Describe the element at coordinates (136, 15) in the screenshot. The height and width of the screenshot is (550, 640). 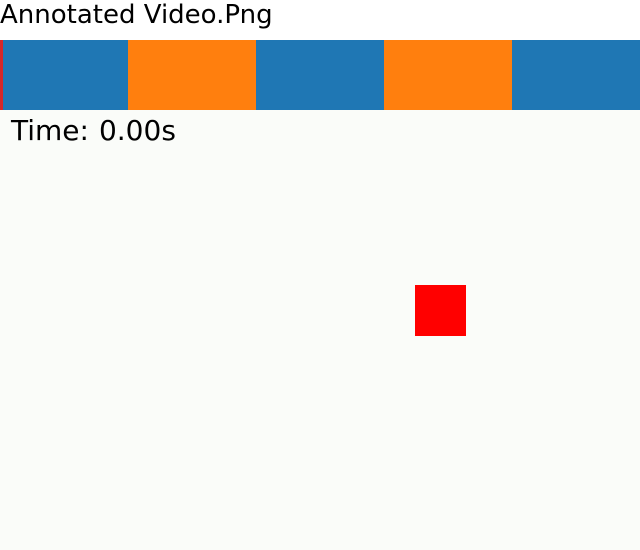
I see `window-title: Annotated Video.Png` at that location.